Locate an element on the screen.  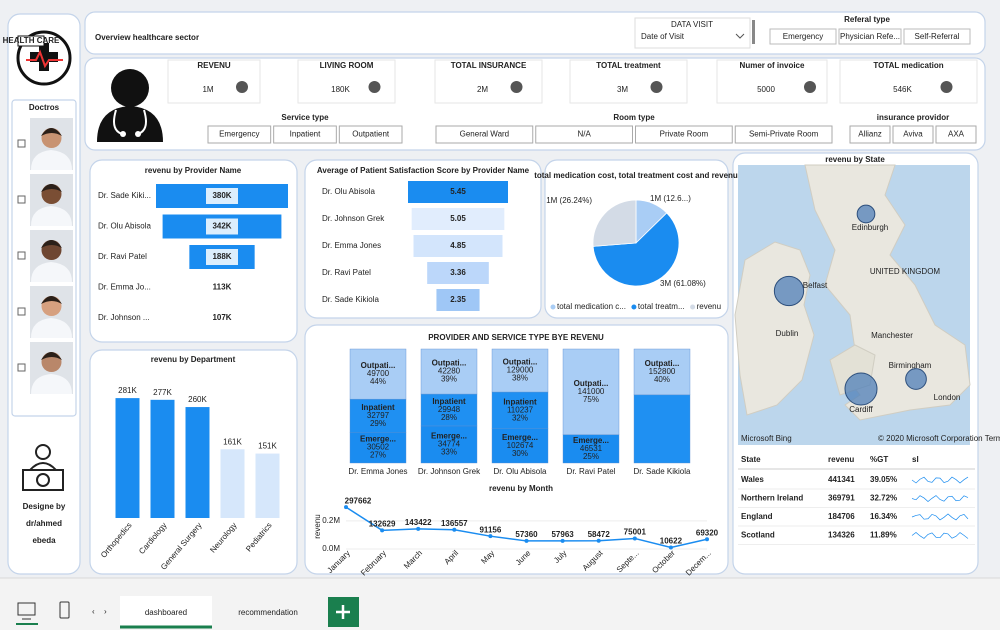
map-label: Cardiff is located at coordinates (861, 409).